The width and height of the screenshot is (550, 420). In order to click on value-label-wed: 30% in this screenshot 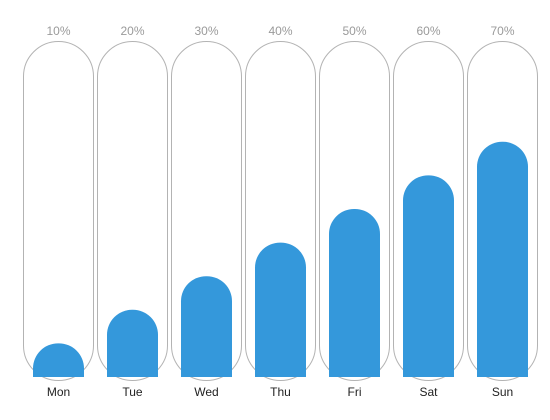, I will do `click(206, 31)`.